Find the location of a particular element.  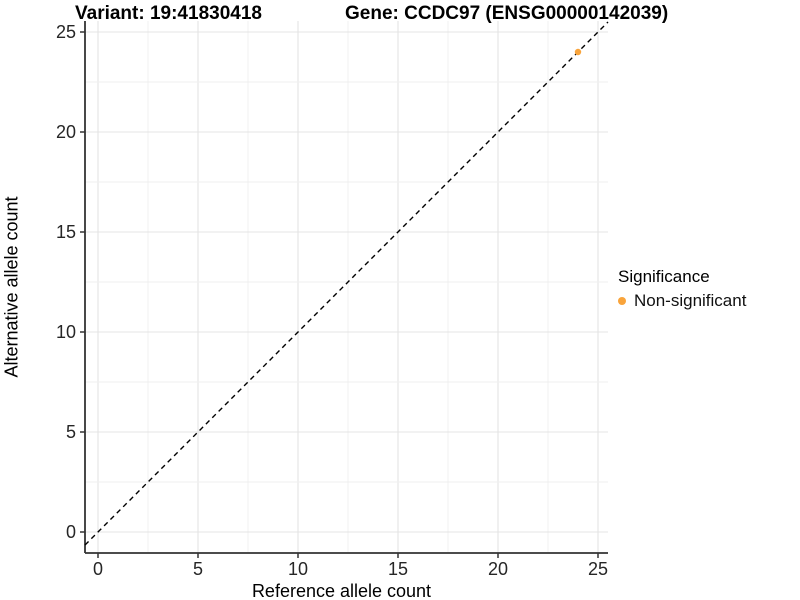

legend-point-icon is located at coordinates (622, 301).